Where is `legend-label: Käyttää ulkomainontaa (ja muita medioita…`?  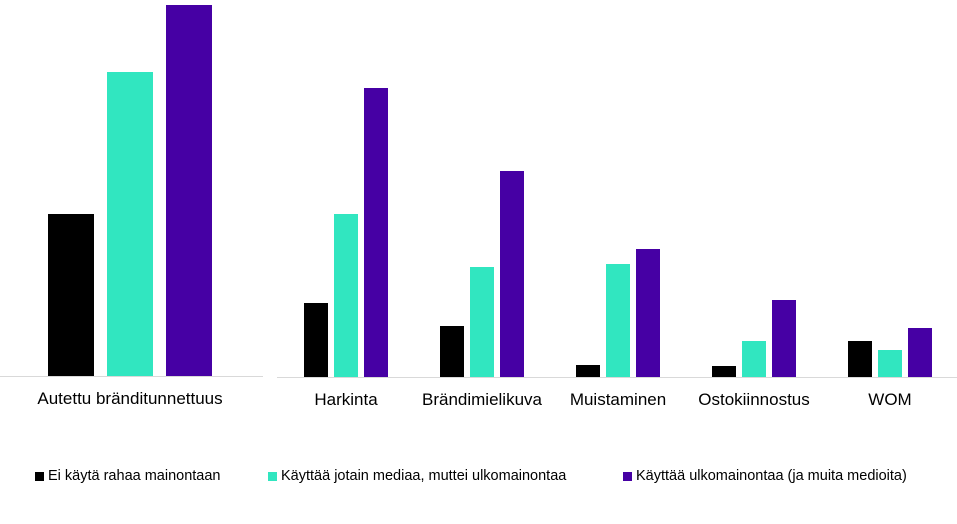 legend-label: Käyttää ulkomainontaa (ja muita medioita… is located at coordinates (771, 476).